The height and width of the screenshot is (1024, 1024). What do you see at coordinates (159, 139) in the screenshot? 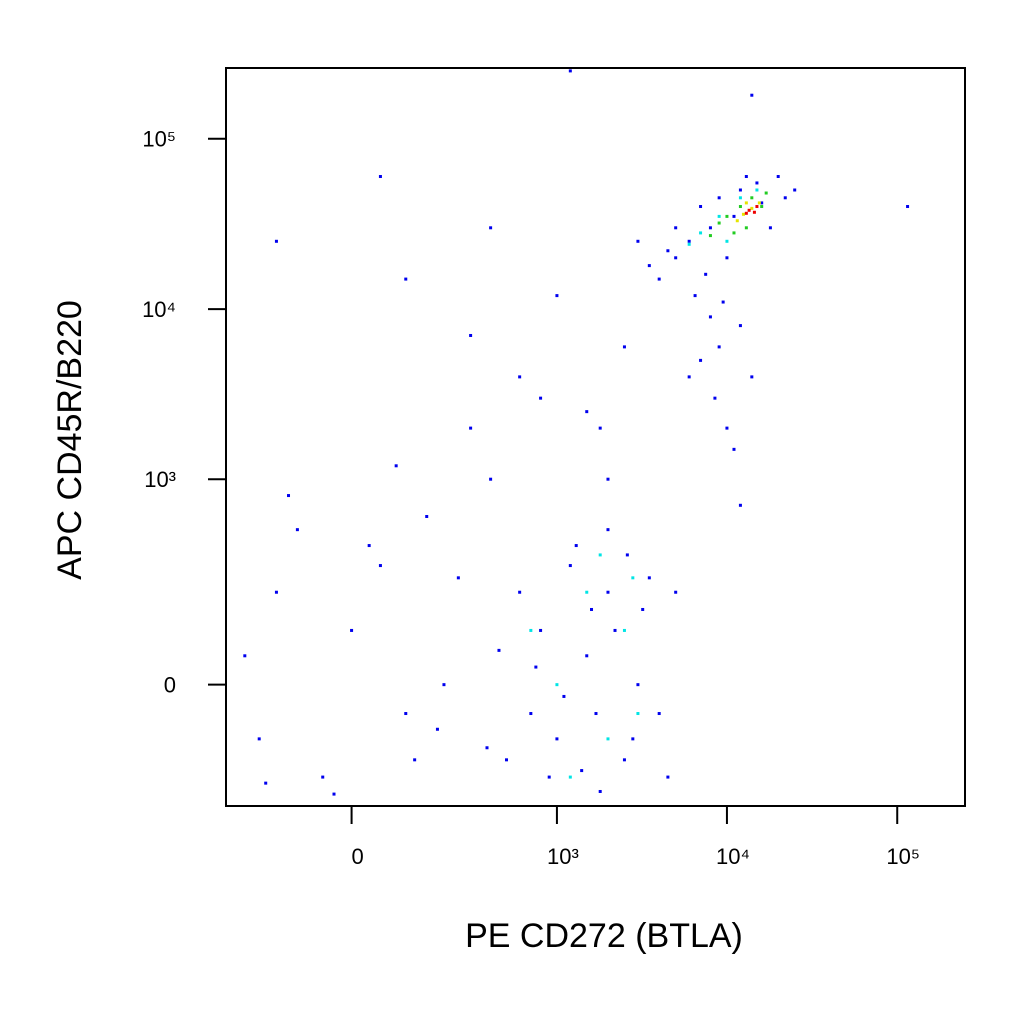
I see `y-tick-label: 10⁵` at bounding box center [159, 139].